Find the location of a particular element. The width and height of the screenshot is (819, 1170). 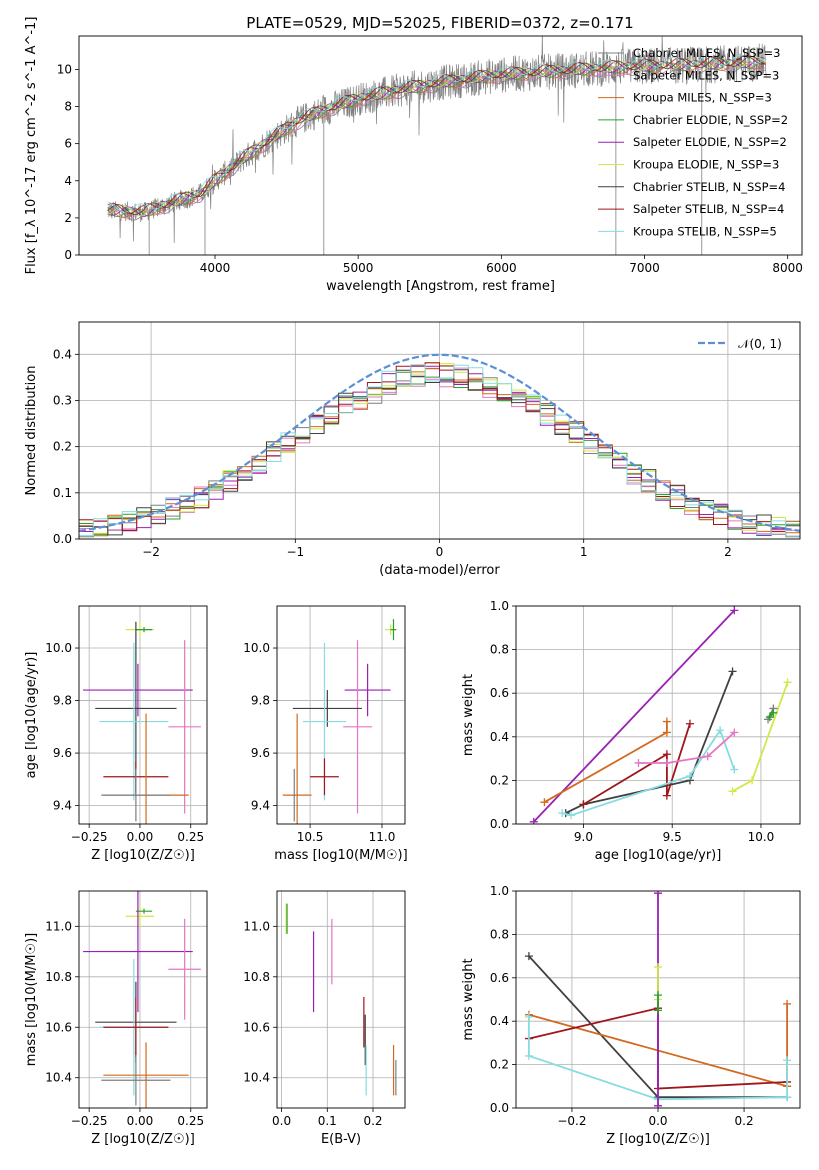

x-tick-label: 0.25 is located at coordinates (190, 837).